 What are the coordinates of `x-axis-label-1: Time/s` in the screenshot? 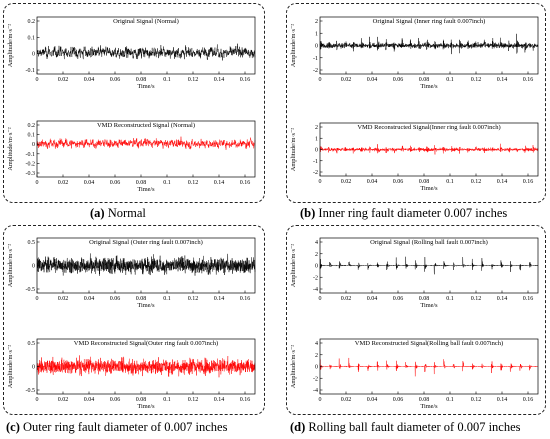 It's located at (146, 86).